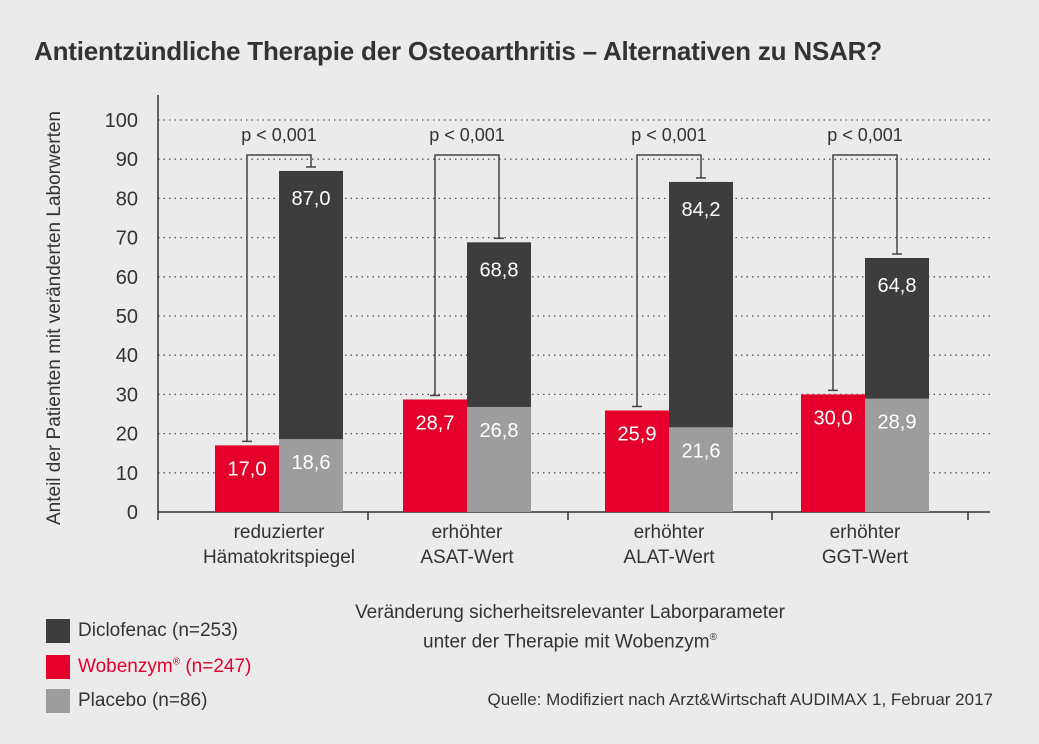 The height and width of the screenshot is (744, 1039). Describe the element at coordinates (158, 630) in the screenshot. I see `legend-label-diclofenac: Diclofenac (n=253)` at that location.